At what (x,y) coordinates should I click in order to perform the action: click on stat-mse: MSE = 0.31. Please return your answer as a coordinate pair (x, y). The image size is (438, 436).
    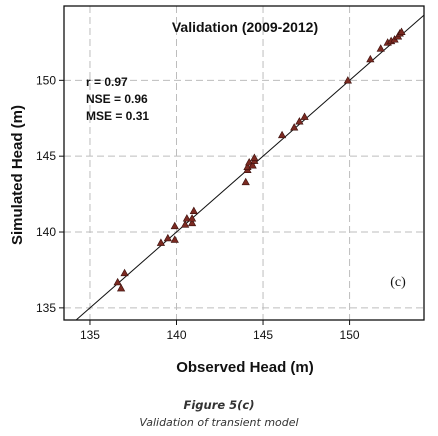
    Looking at the image, I should click on (117, 116).